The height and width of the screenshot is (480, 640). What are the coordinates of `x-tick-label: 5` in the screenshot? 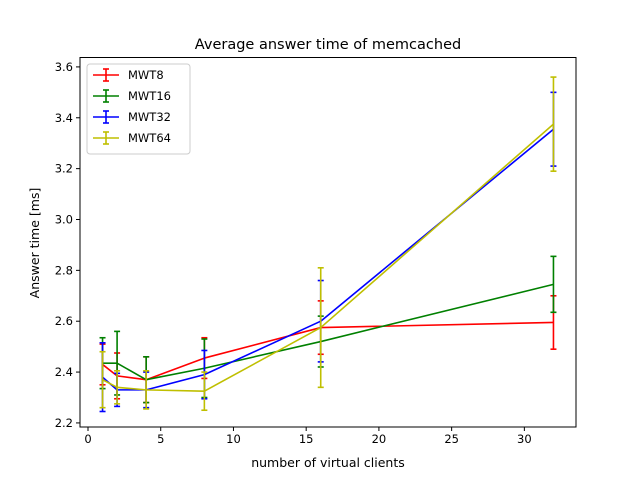 It's located at (160, 439).